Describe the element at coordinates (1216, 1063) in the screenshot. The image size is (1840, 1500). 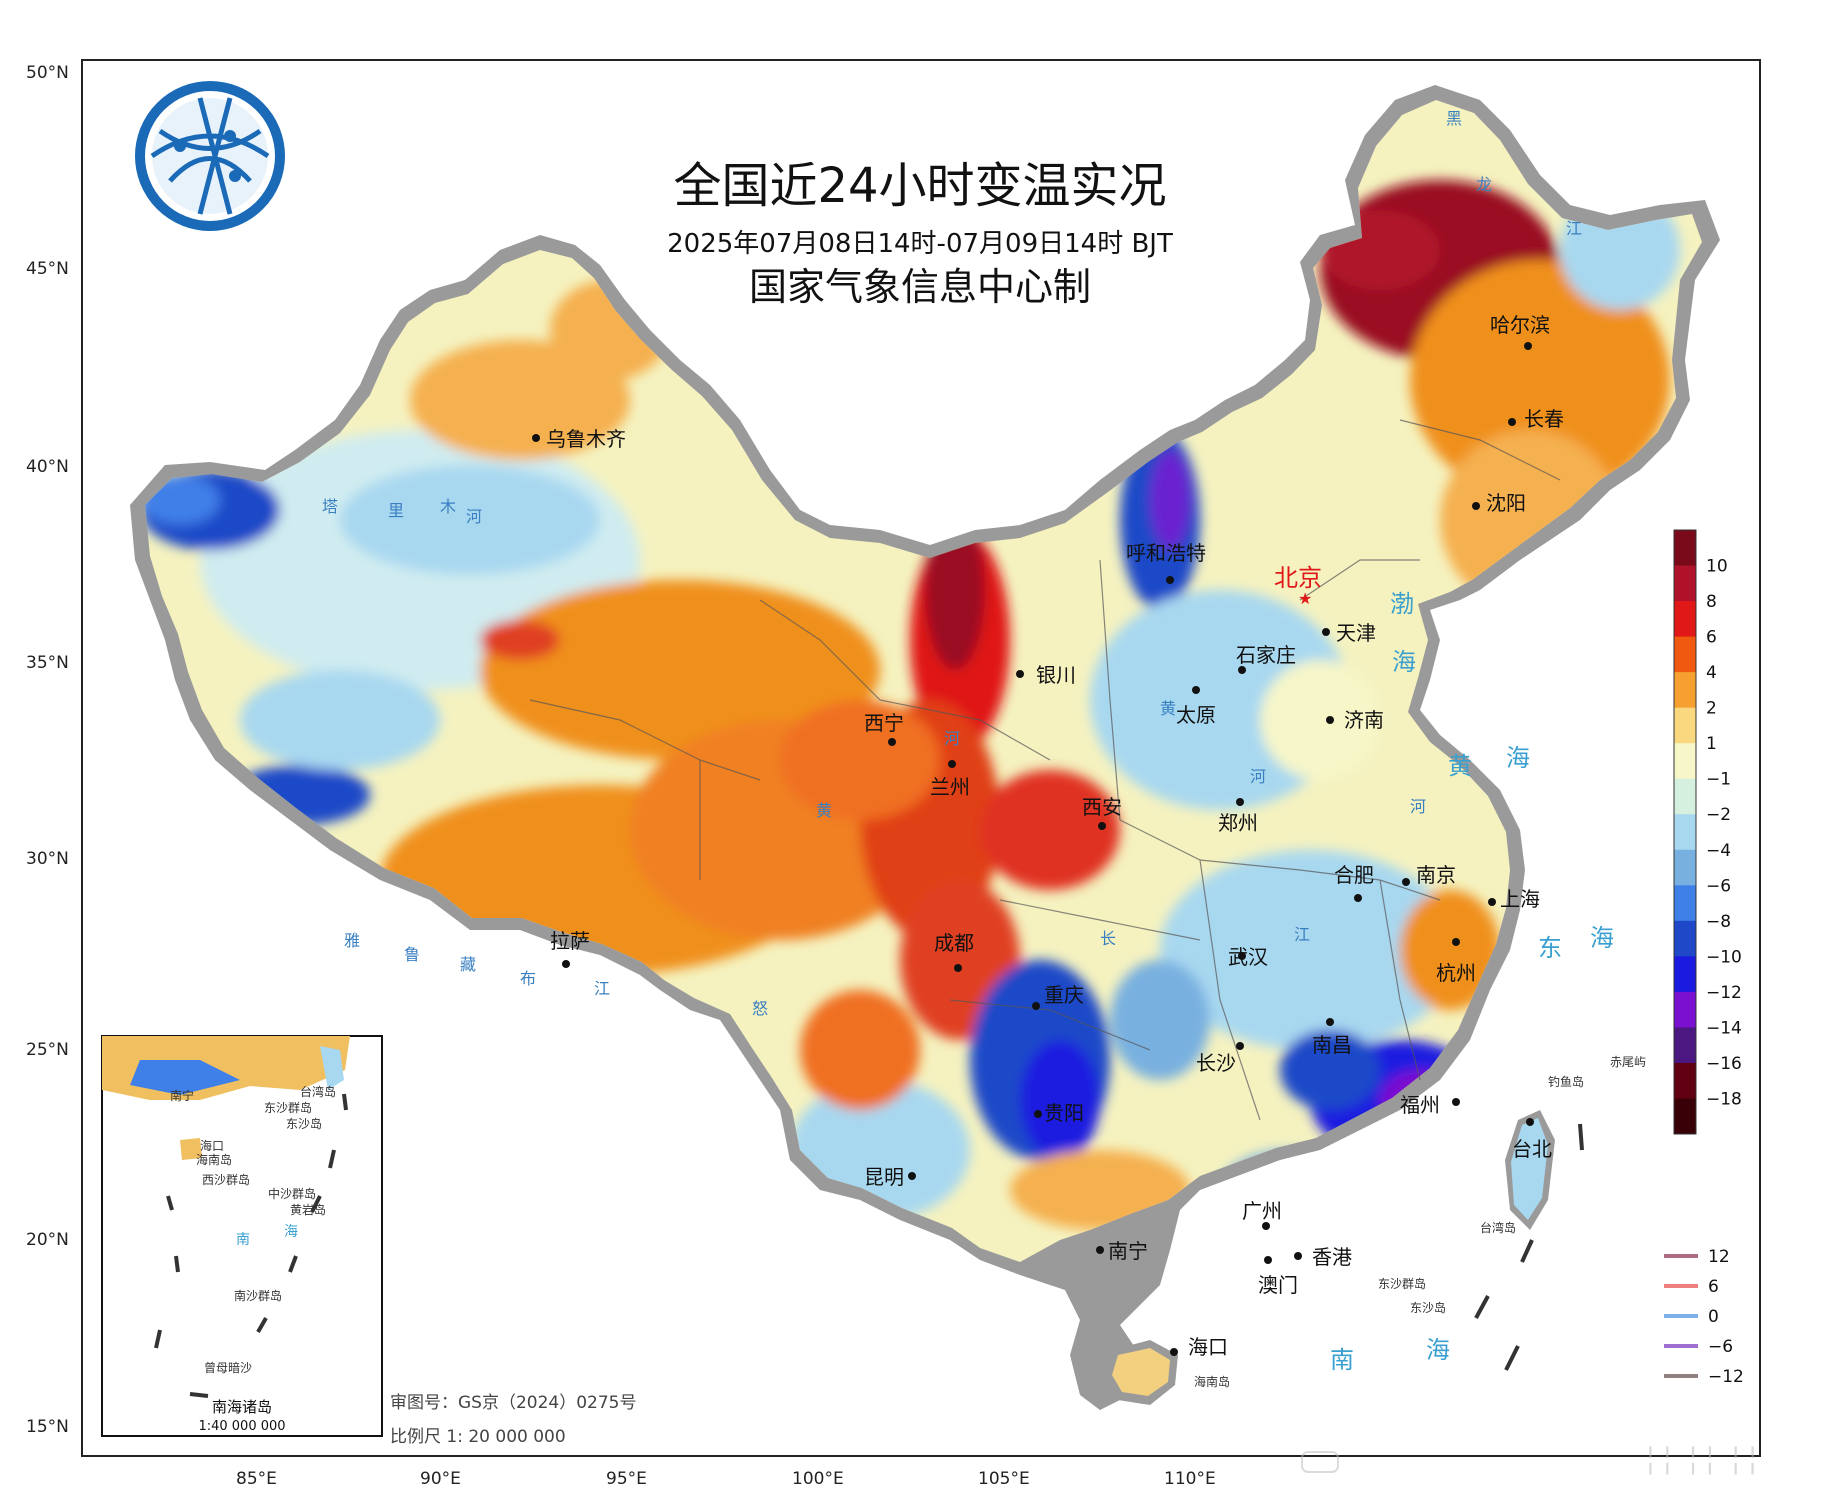
I see `svg-text: 长沙` at that location.